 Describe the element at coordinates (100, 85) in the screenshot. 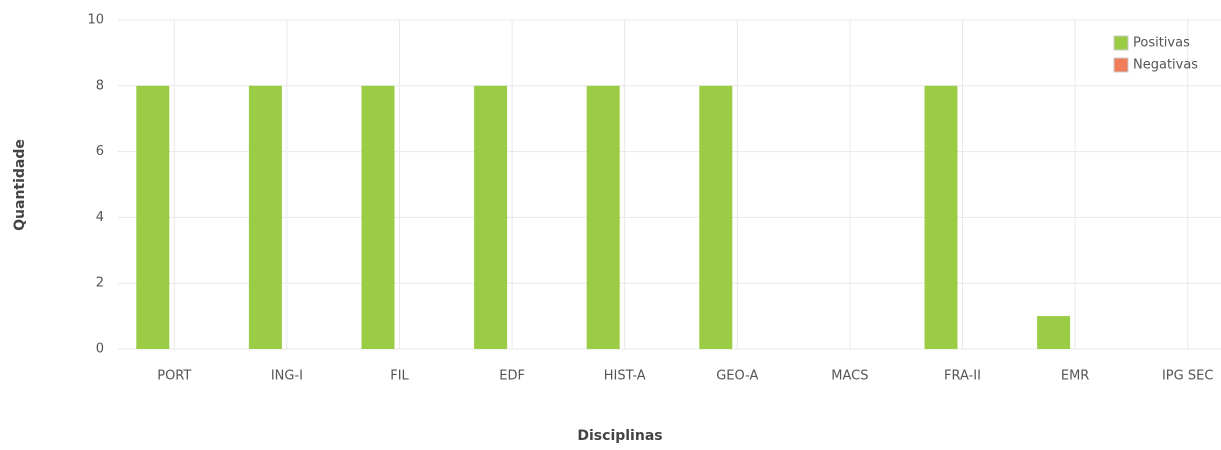

I see `y-tick-label: 8` at that location.